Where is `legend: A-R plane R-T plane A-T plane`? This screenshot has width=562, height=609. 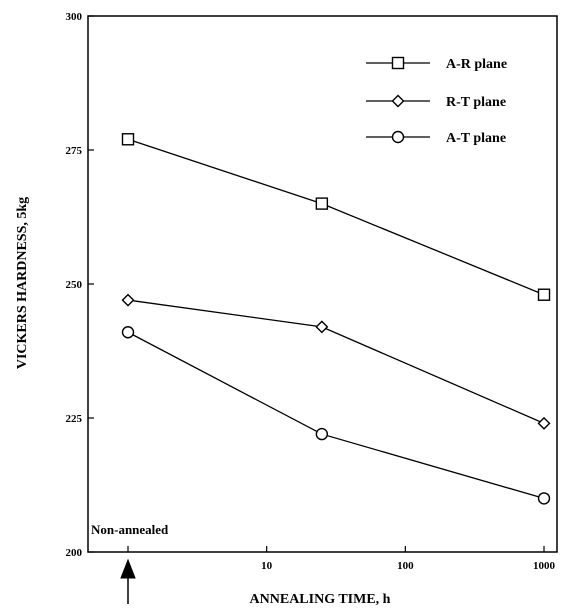 legend: A-R plane R-T plane A-T plane is located at coordinates (436, 101).